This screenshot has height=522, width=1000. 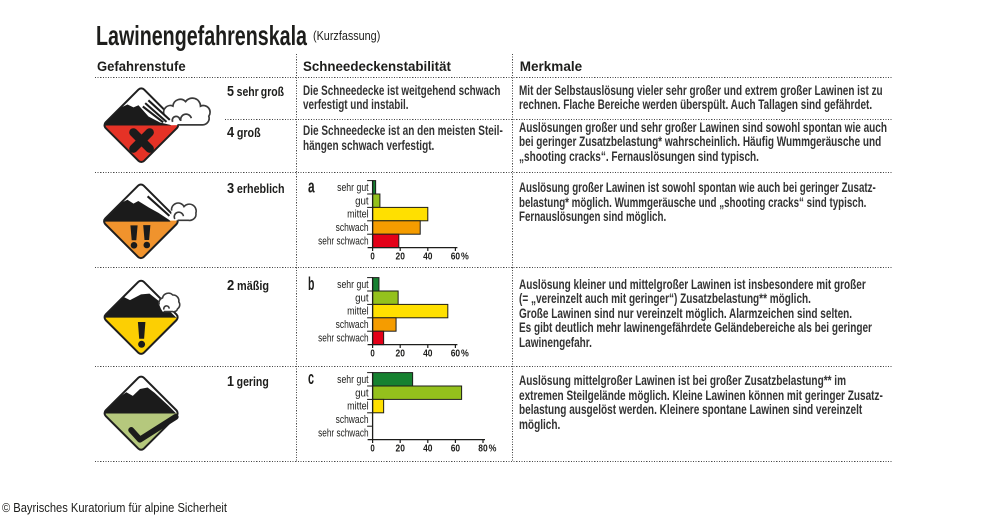 I want to click on svg-text: c, so click(x=311, y=379).